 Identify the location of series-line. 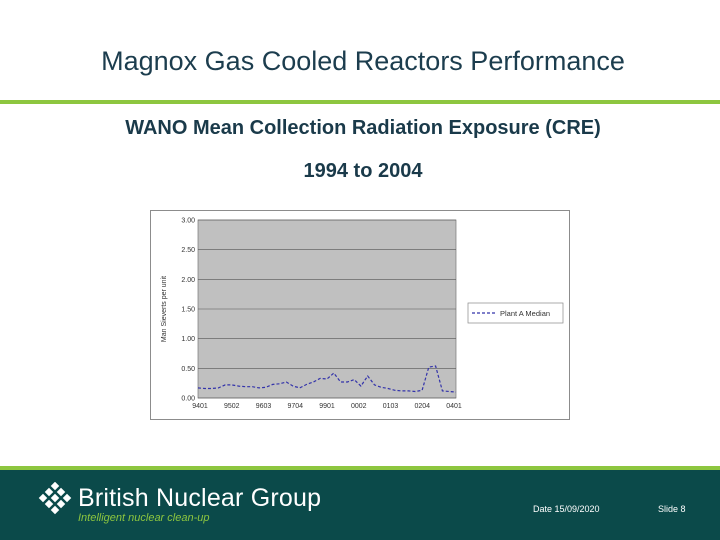
(327, 379).